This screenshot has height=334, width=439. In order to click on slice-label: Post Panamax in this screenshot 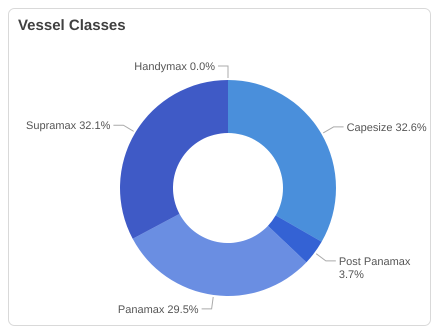, I will do `click(374, 262)`.